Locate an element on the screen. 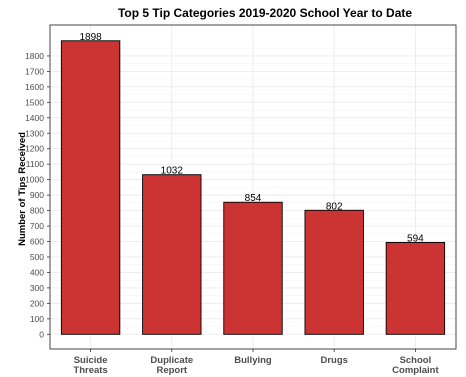 The width and height of the screenshot is (466, 377). x-tick-label: School Complaint is located at coordinates (415, 365).